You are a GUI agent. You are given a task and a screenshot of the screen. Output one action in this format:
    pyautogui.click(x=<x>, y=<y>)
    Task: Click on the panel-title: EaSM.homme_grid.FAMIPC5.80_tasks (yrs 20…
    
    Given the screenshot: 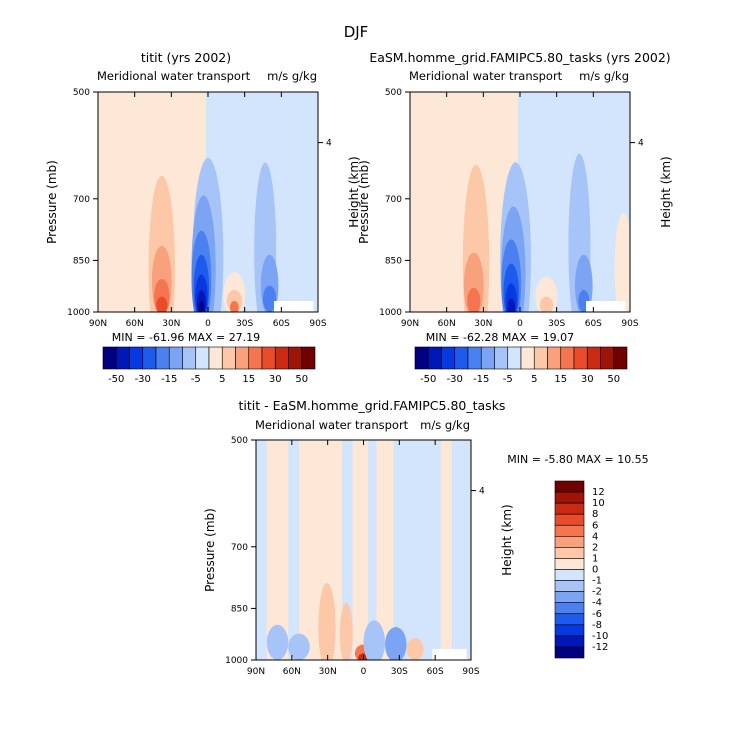 What is the action you would take?
    pyautogui.click(x=519, y=57)
    